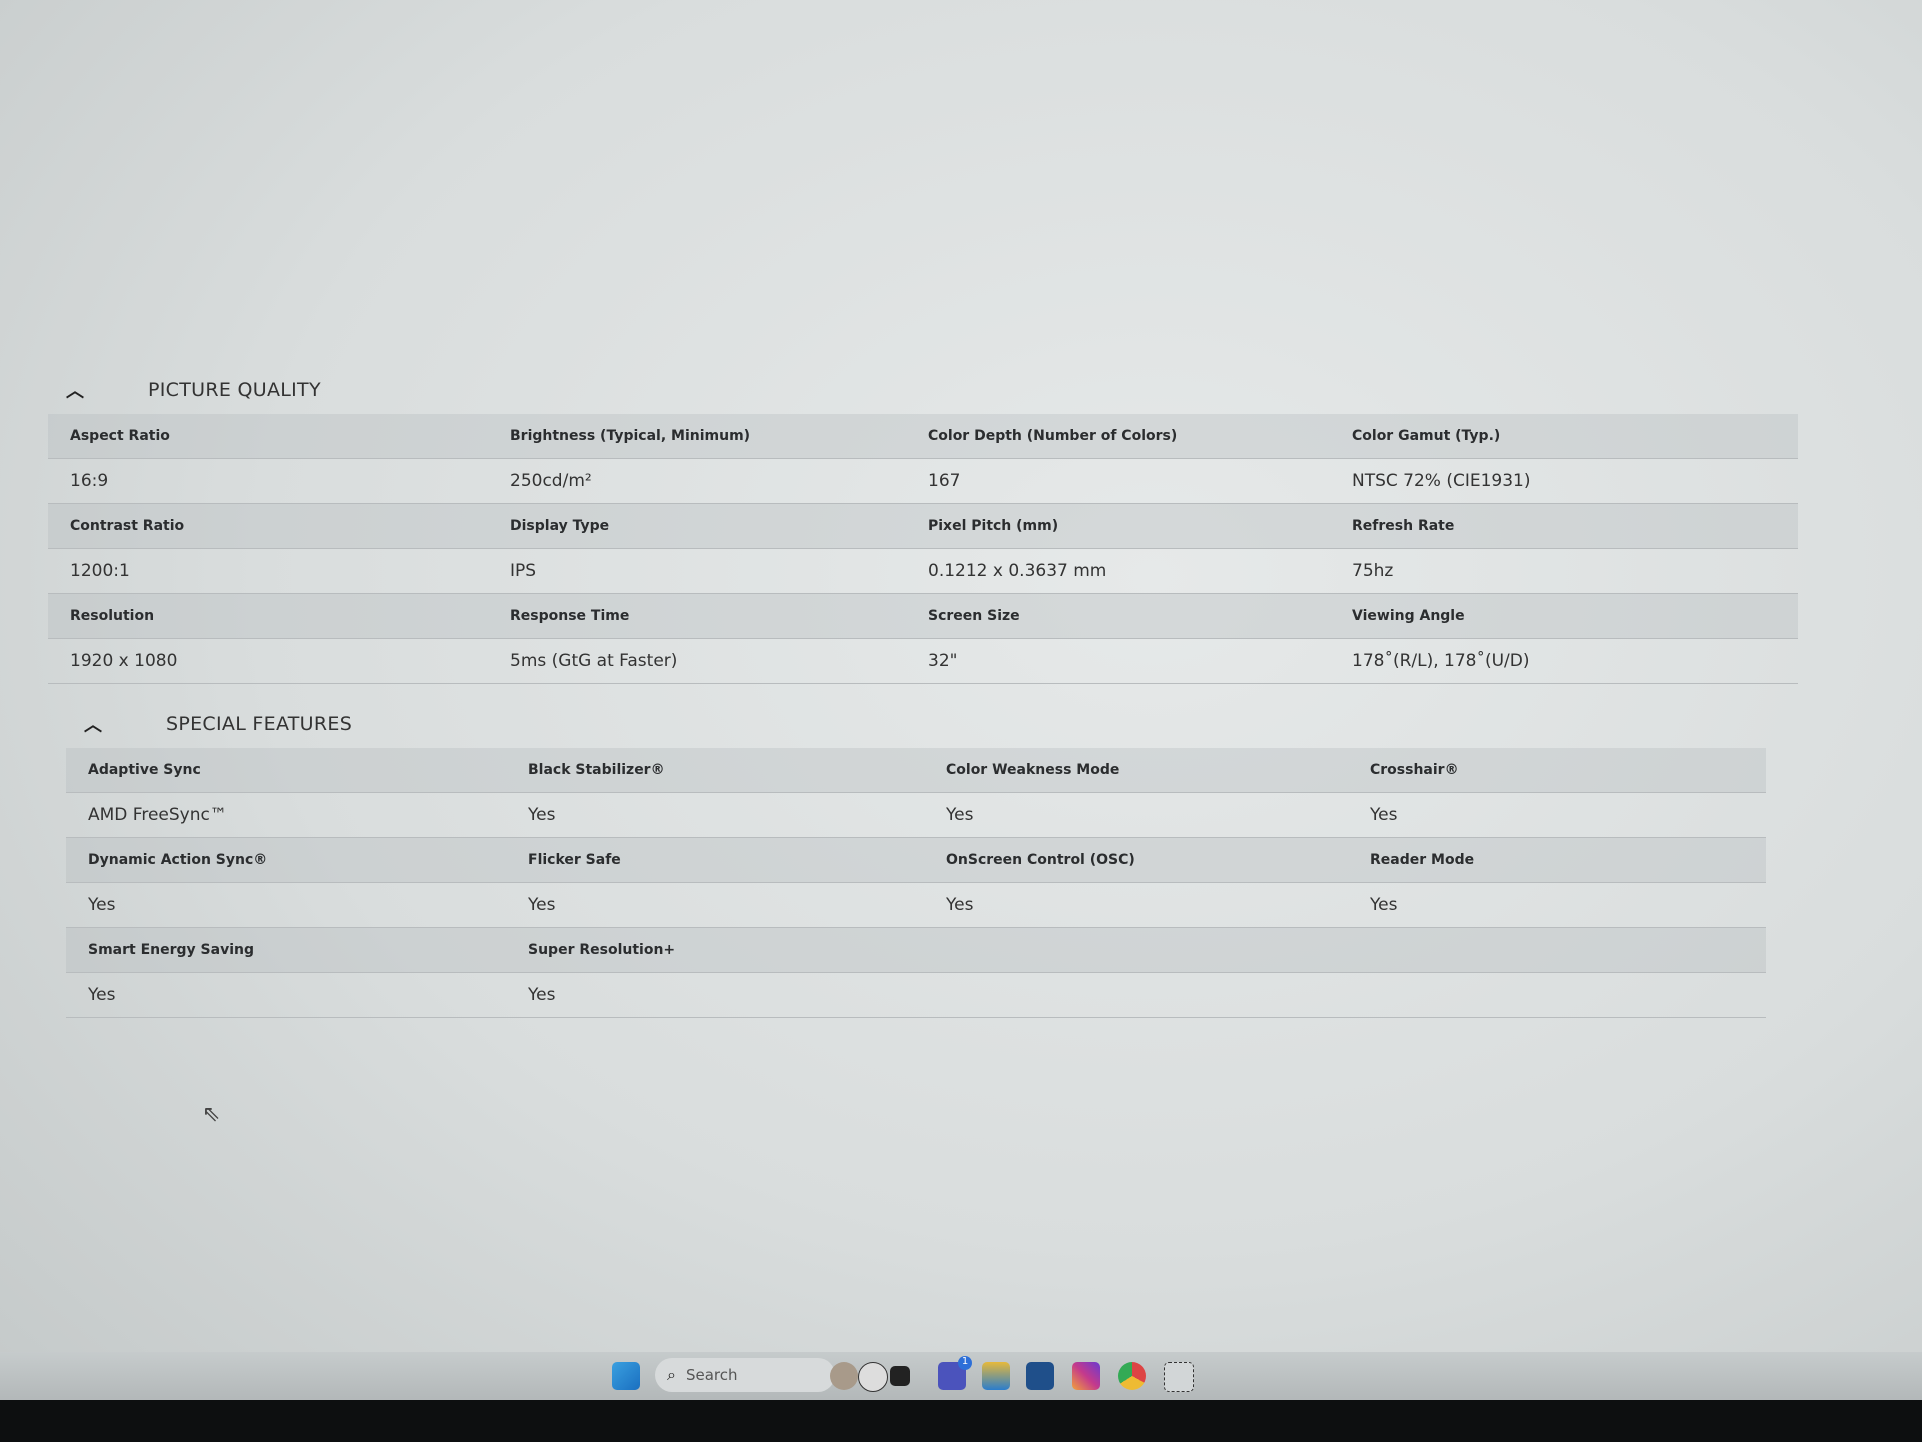 This screenshot has height=1442, width=1922. Describe the element at coordinates (923, 571) in the screenshot. I see `spec-value-row: 1200:1 IPS 0.1212 x 0.3637 mm 75hz` at that location.